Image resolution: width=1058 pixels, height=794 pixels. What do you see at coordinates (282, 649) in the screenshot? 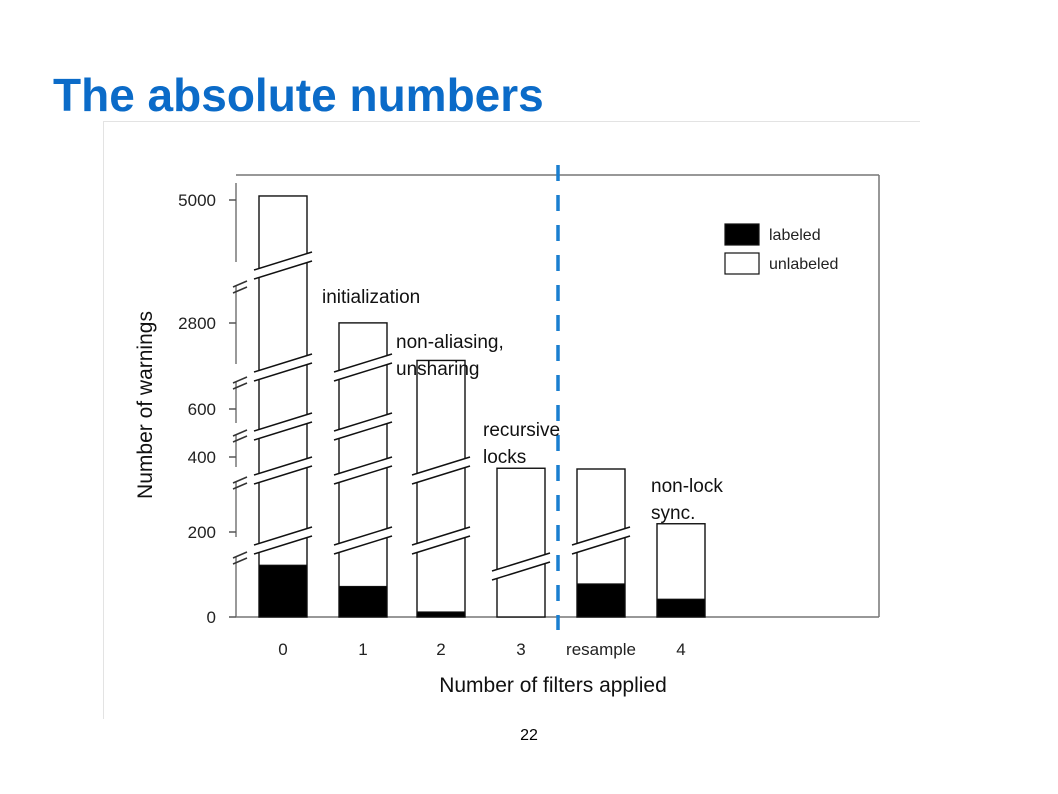
I see `x-category-label: 0` at bounding box center [282, 649].